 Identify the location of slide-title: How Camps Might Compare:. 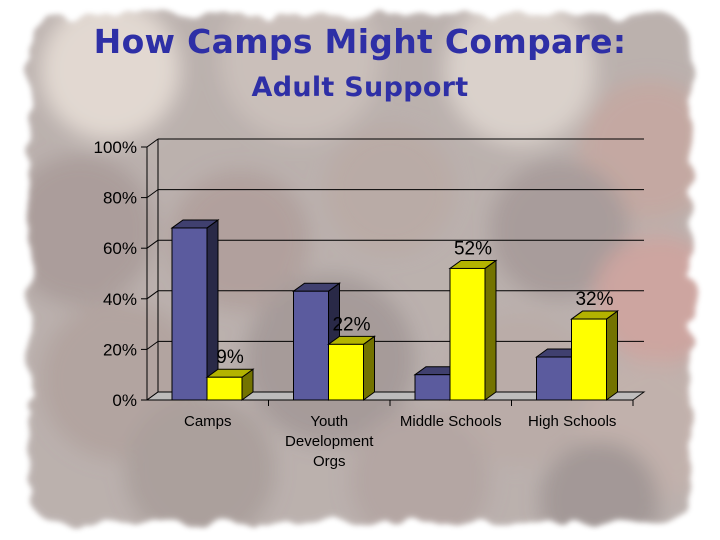
(360, 41).